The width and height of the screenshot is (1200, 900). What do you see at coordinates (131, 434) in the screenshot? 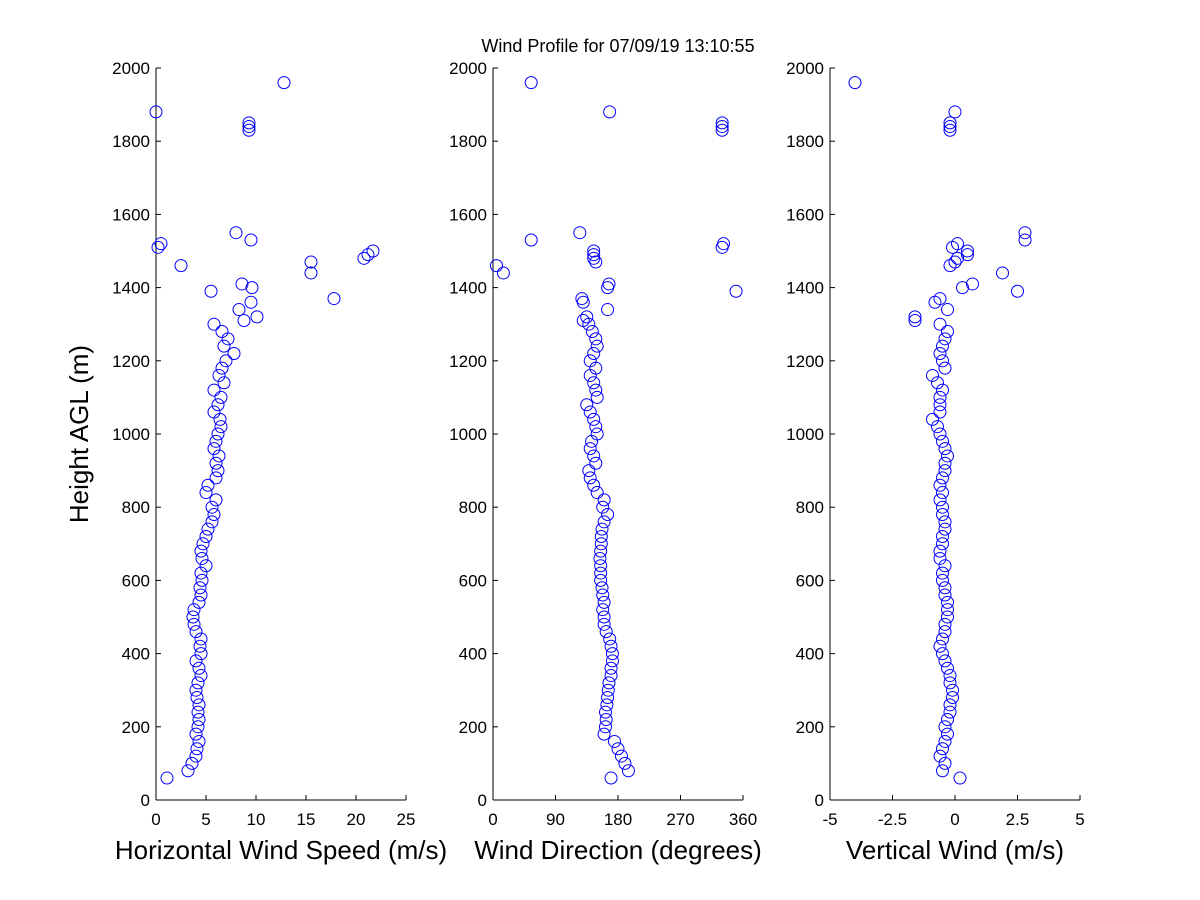
I see `y-tick-label: 1000` at bounding box center [131, 434].